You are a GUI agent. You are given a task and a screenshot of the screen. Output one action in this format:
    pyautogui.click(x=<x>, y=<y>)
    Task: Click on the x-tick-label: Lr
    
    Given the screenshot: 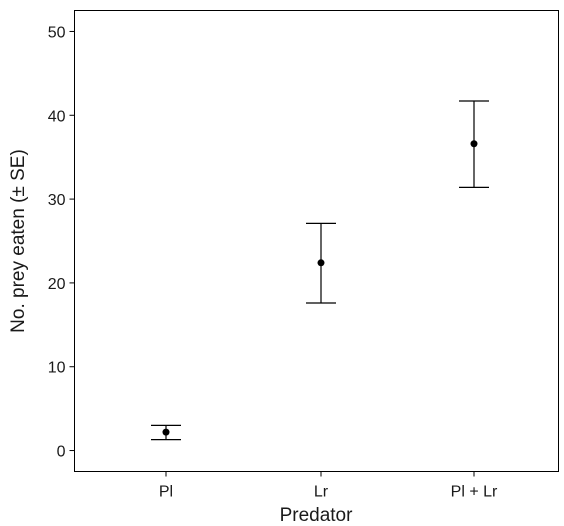 What is the action you would take?
    pyautogui.click(x=321, y=492)
    